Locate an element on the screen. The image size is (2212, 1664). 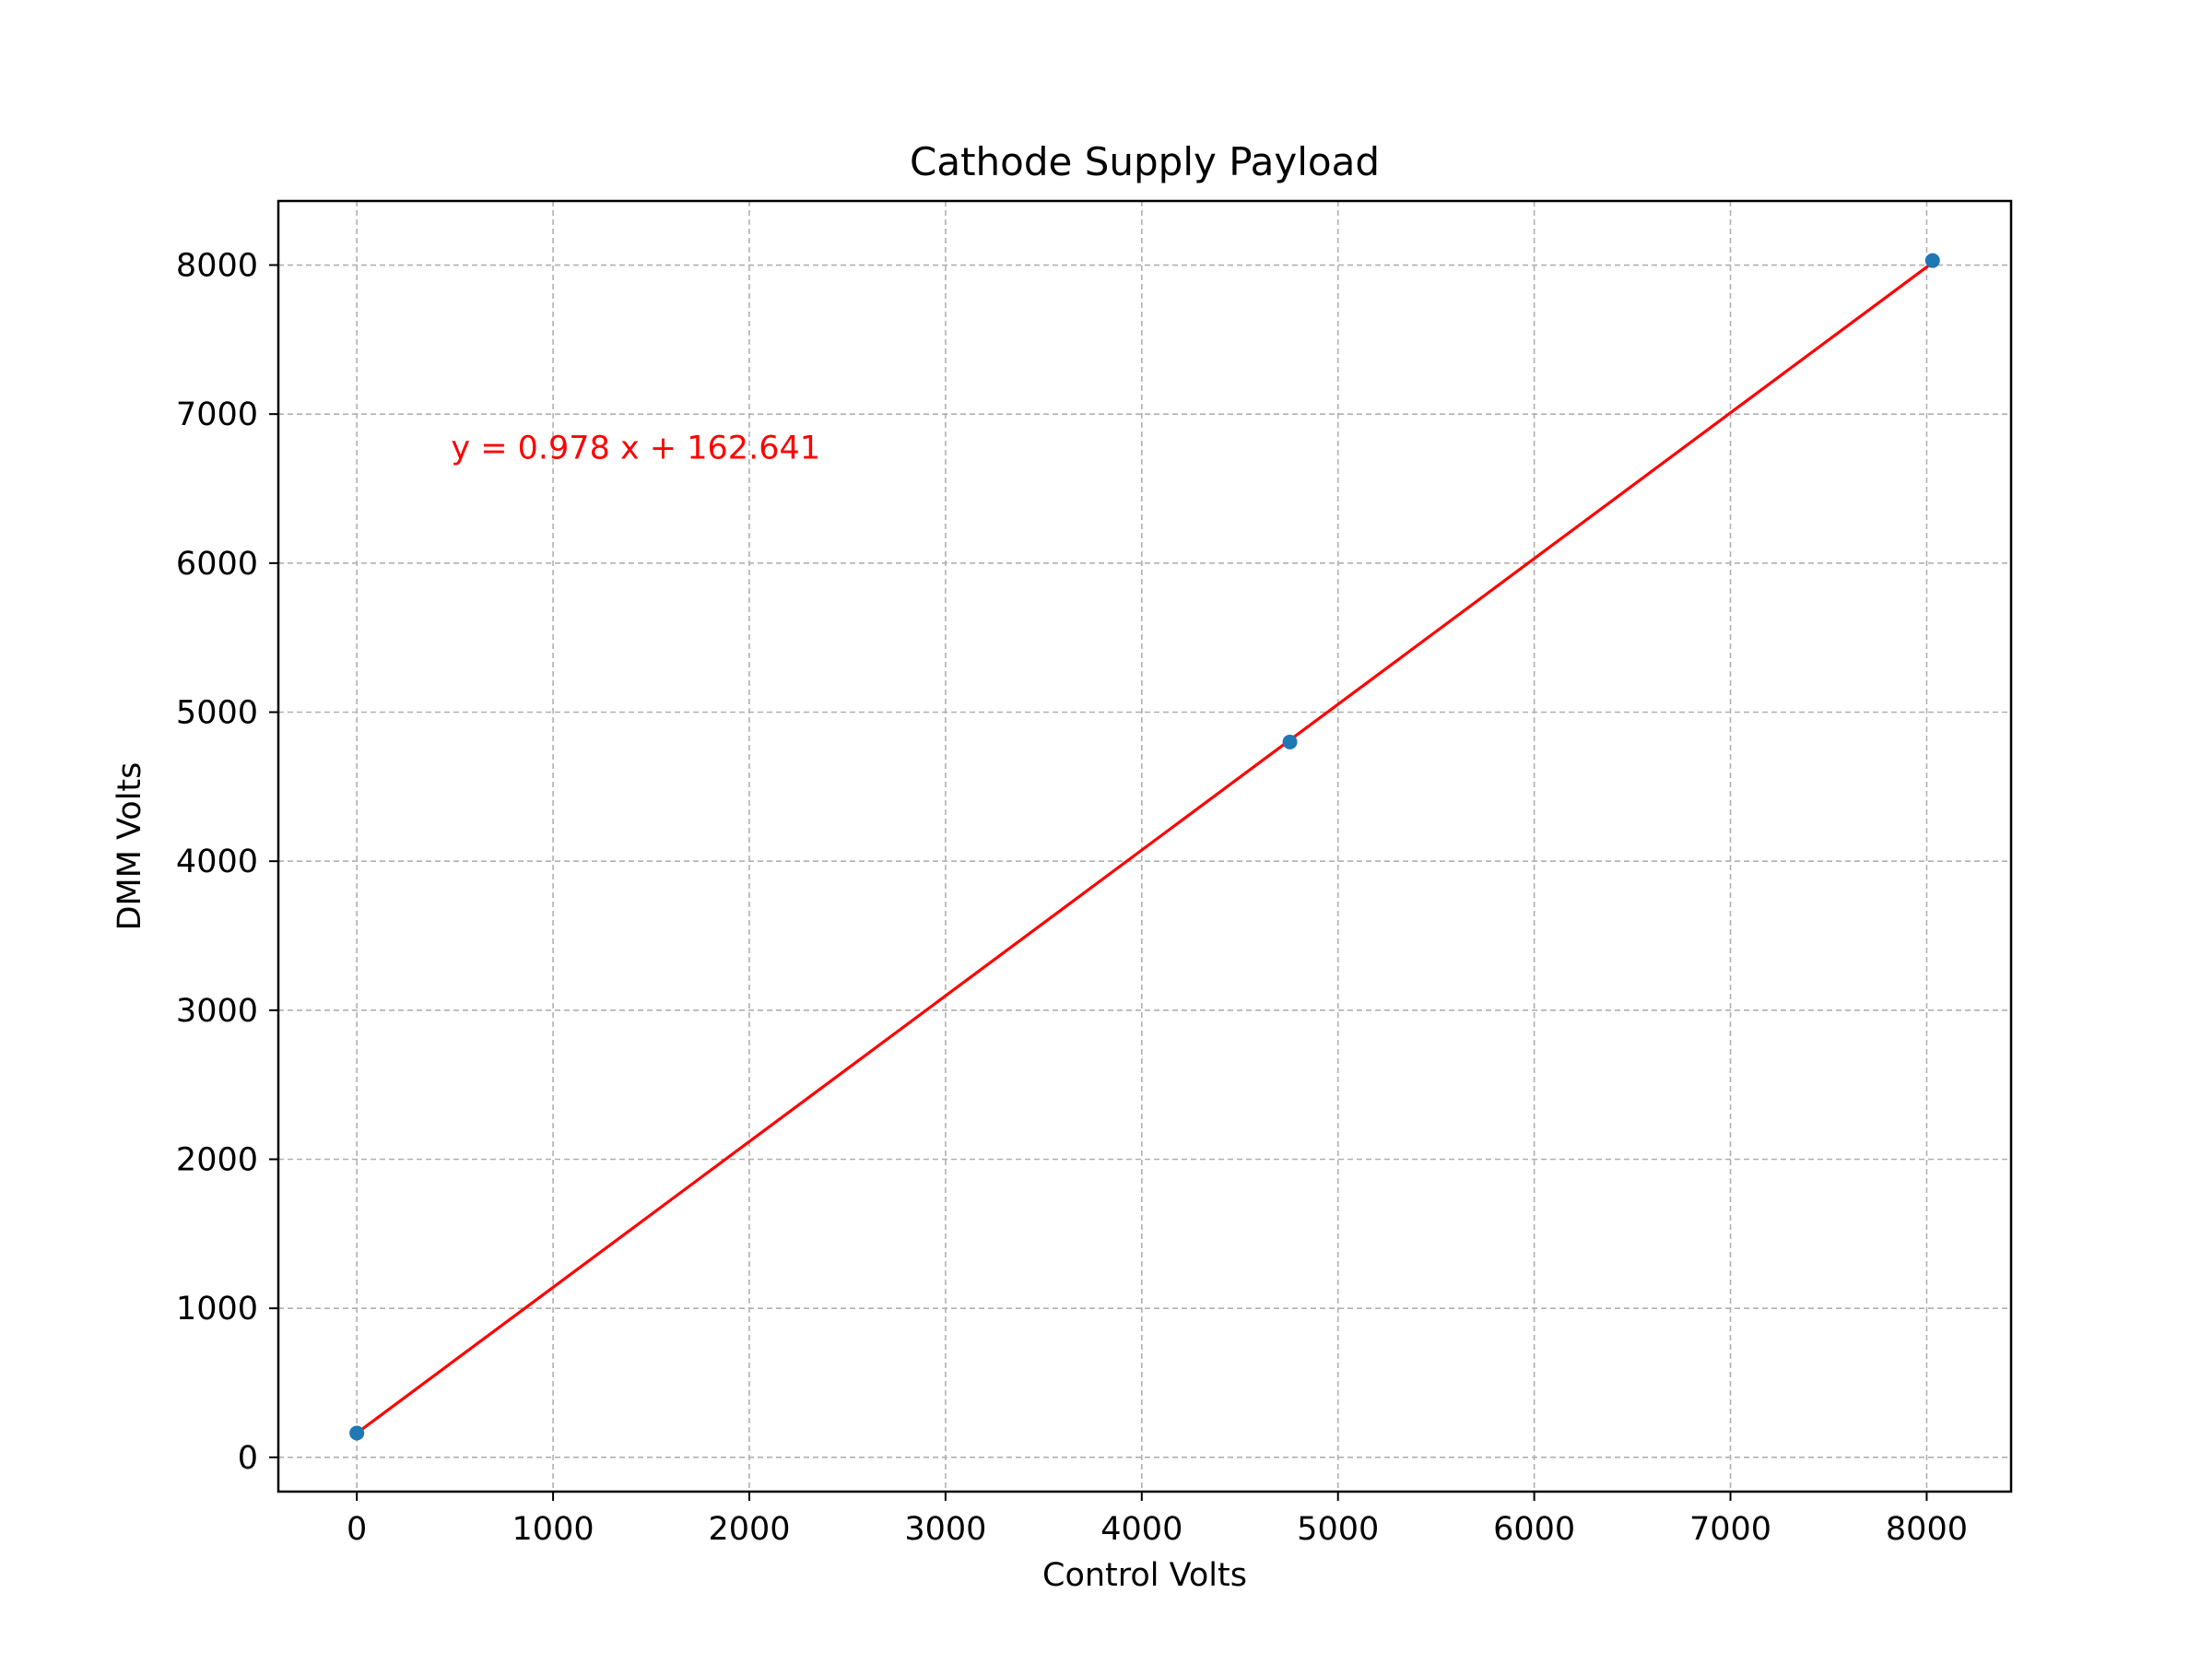
x-tick-label: 1000 is located at coordinates (553, 1529).